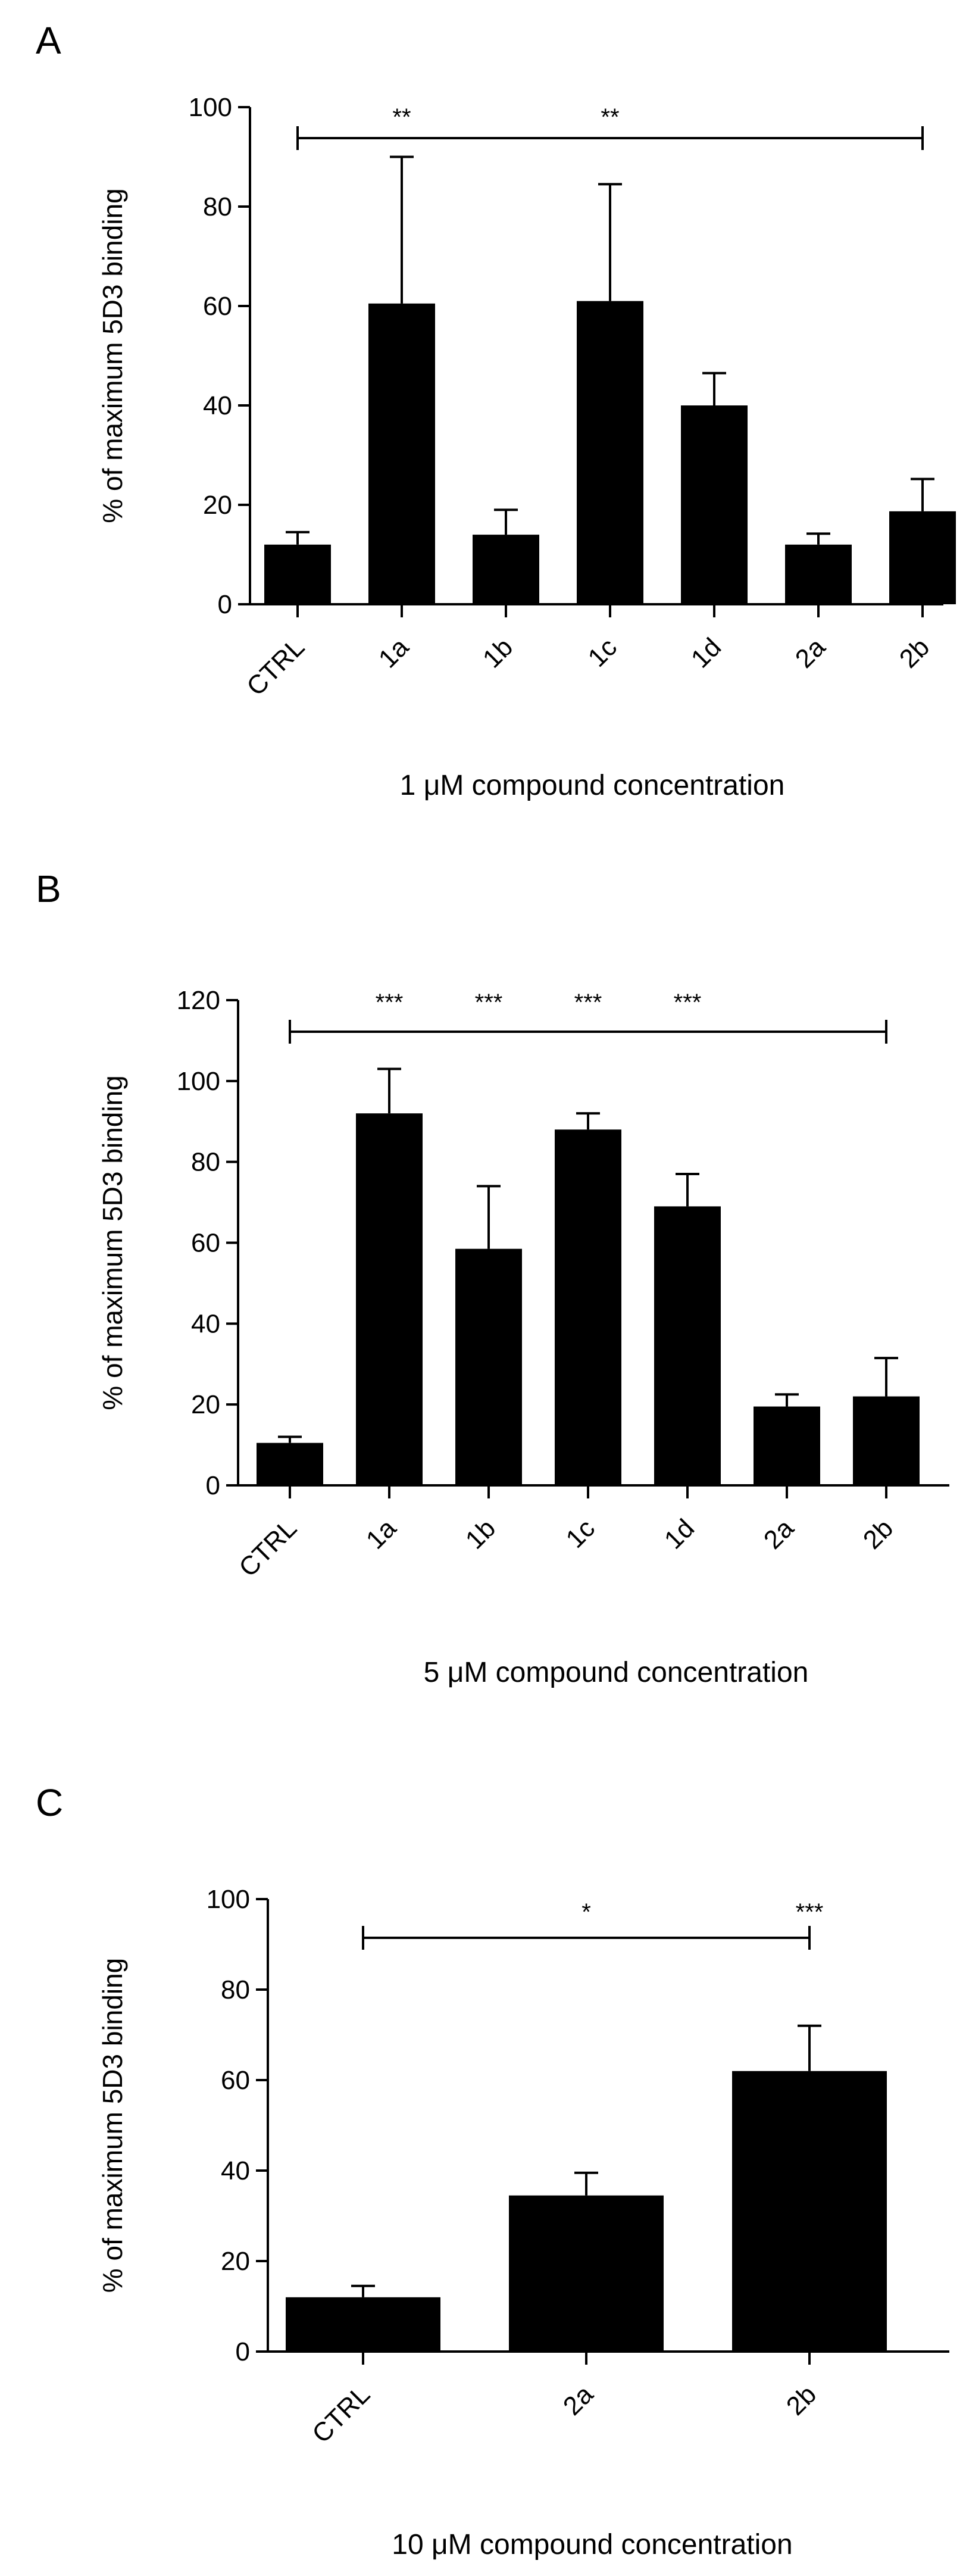  What do you see at coordinates (49, 1802) in the screenshot?
I see `panel-label: C` at bounding box center [49, 1802].